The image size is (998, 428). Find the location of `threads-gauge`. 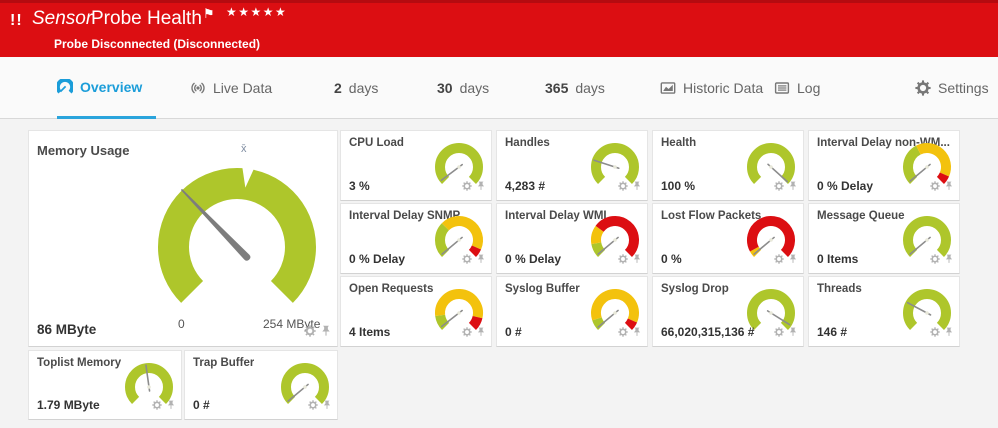

threads-gauge is located at coordinates (927, 309).